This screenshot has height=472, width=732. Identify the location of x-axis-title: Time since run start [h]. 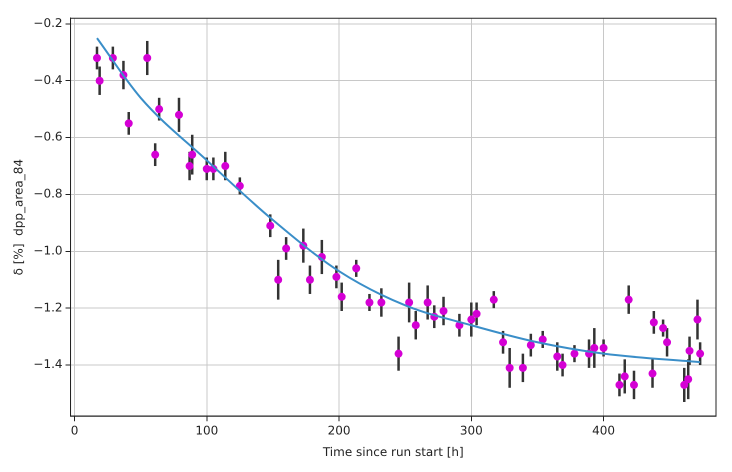
(393, 451).